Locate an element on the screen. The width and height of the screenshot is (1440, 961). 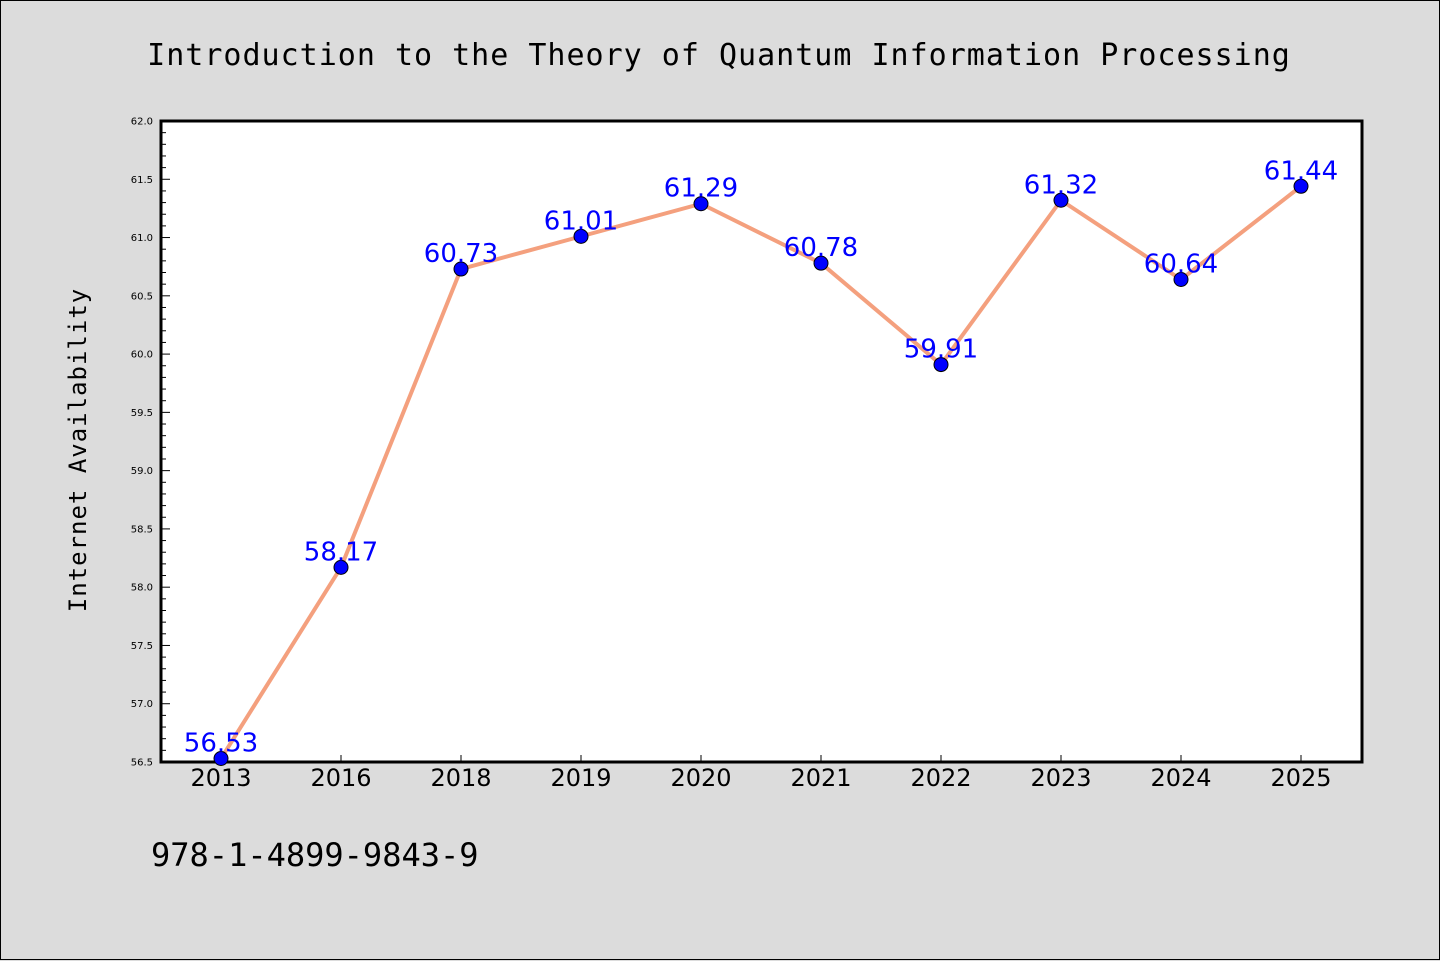
y-tick-label: 60.0 is located at coordinates (142, 355).